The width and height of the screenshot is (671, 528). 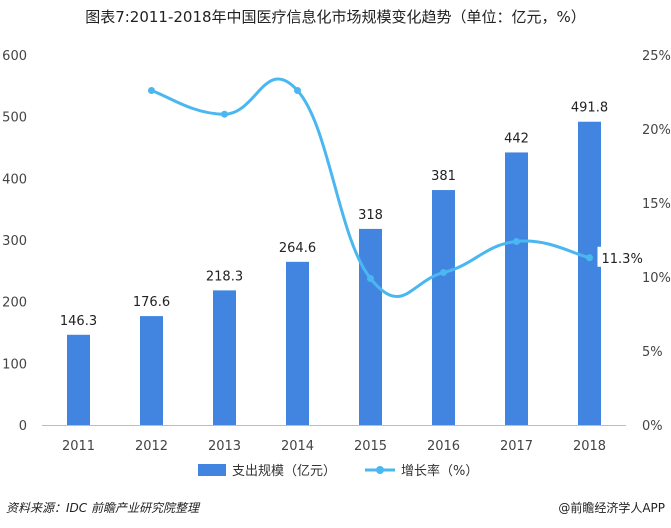 What do you see at coordinates (23, 426) in the screenshot?
I see `left-axis-tick-label: 0` at bounding box center [23, 426].